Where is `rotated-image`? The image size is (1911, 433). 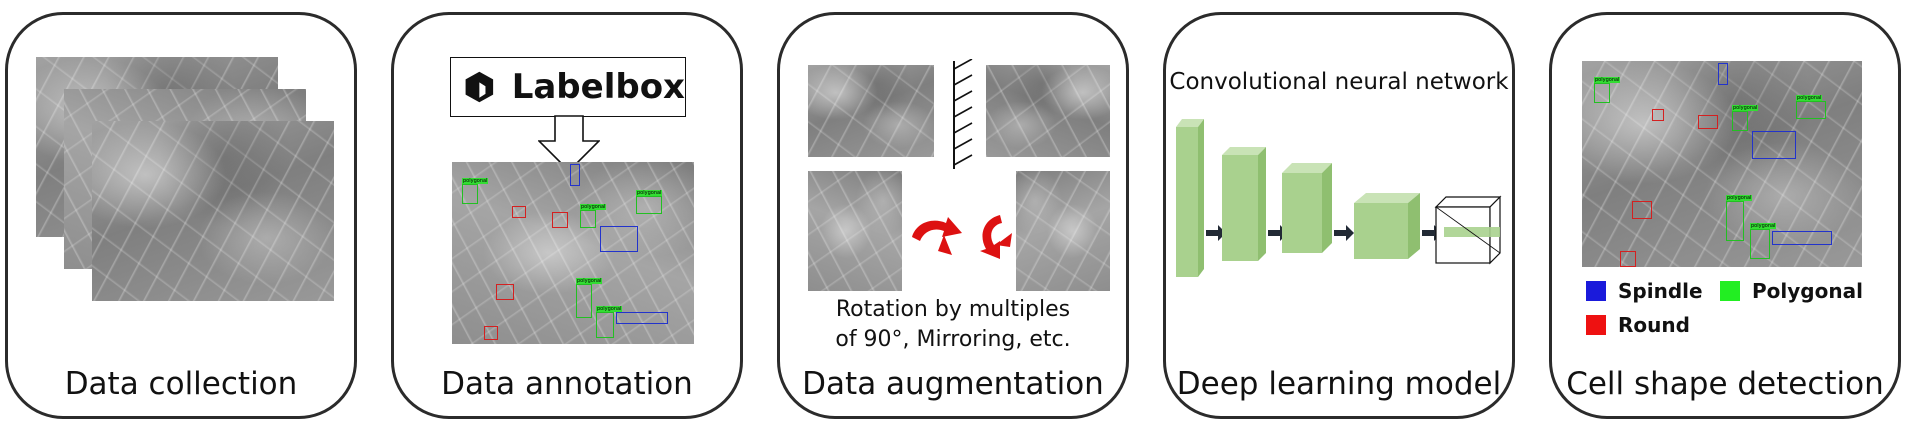
rotated-image is located at coordinates (1063, 231).